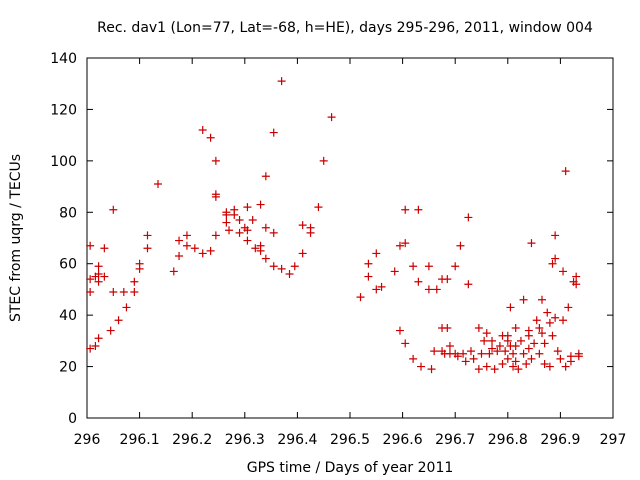 The width and height of the screenshot is (640, 480). I want to click on y-tick-labels: 0 20 40 60 80 100 120 140, so click(63, 239).